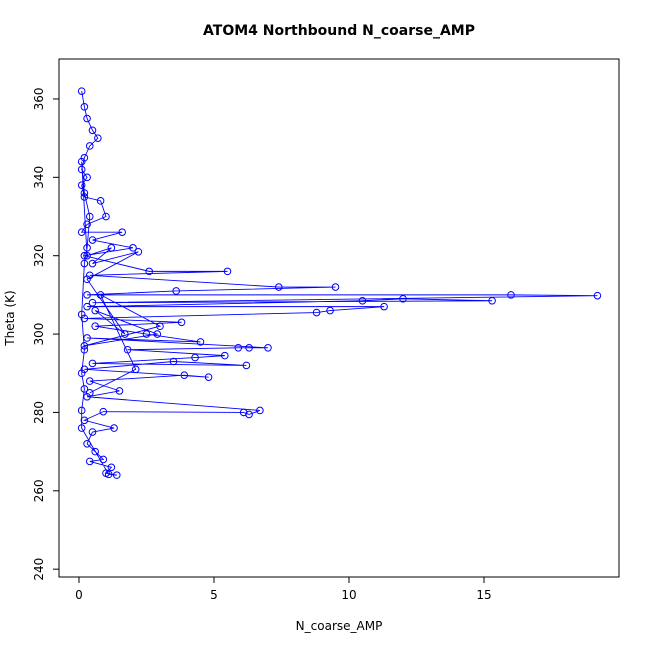 The width and height of the screenshot is (650, 654). Describe the element at coordinates (483, 595) in the screenshot. I see `x-tick-label: 15` at that location.